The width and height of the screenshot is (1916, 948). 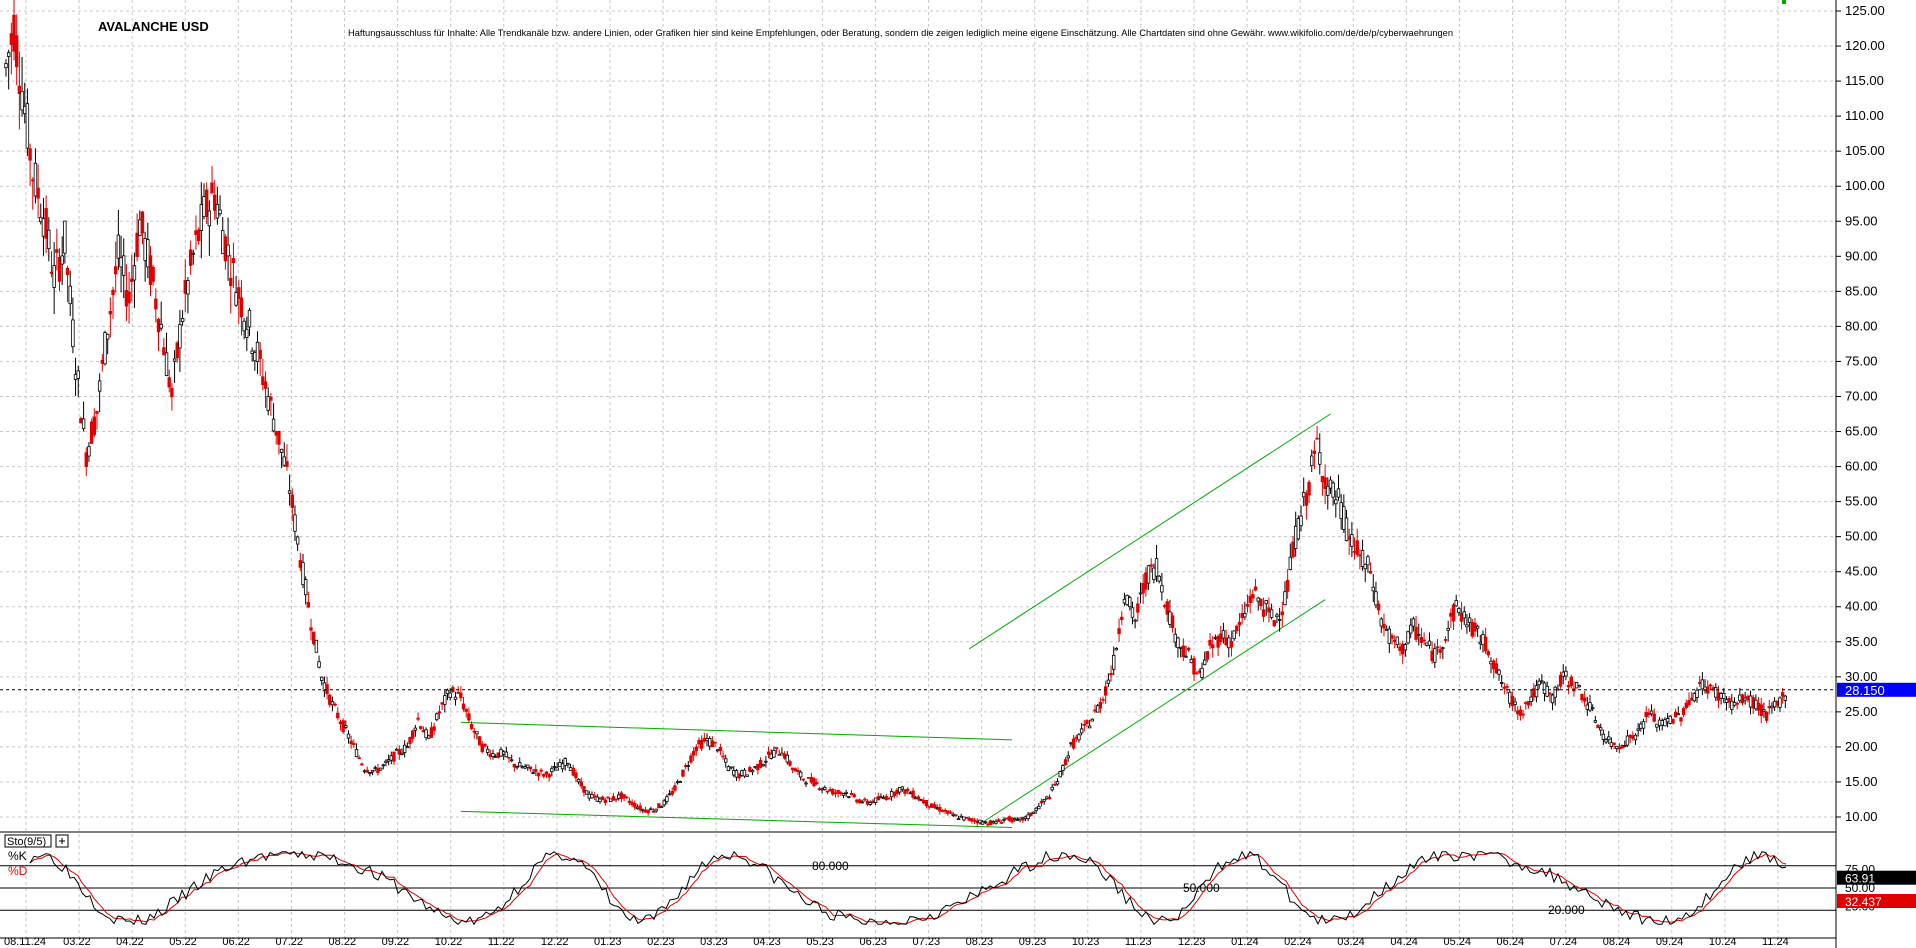 What do you see at coordinates (236, 942) in the screenshot?
I see `x-tick-label: 06.22` at bounding box center [236, 942].